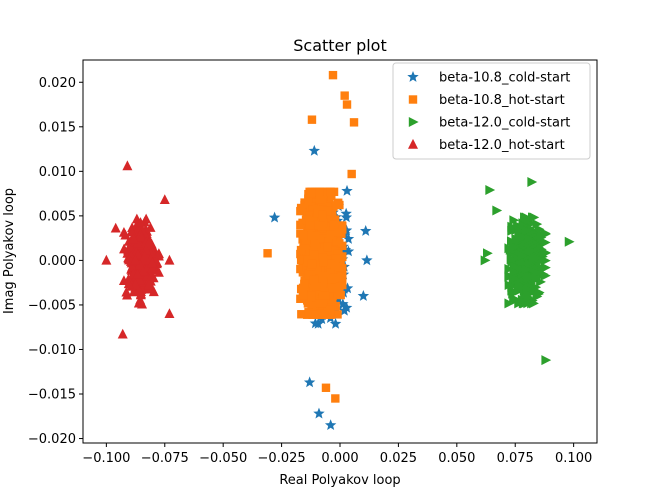  I want to click on y-tick-label: −0.005, so click(52, 305).